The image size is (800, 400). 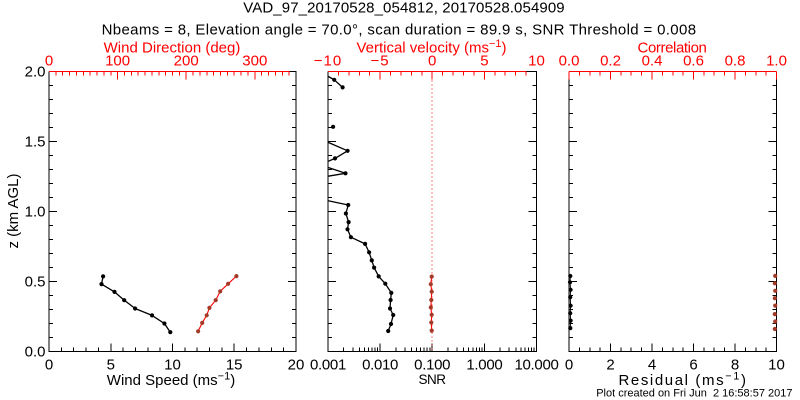 I want to click on svg-text: 2.0, so click(x=35, y=71).